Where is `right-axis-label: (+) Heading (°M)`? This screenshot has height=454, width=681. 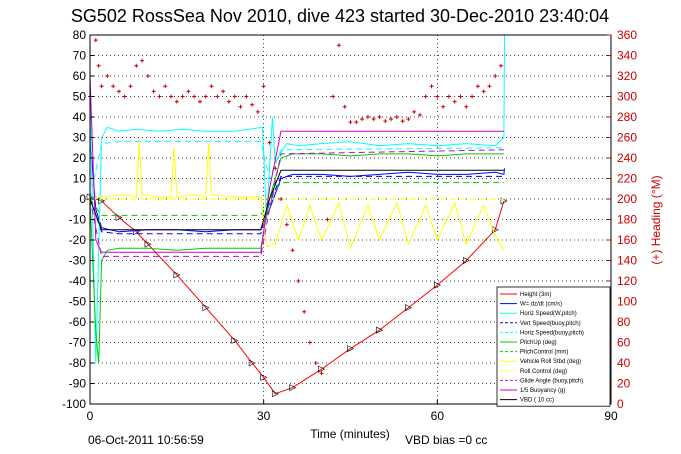 right-axis-label: (+) Heading (°M) is located at coordinates (656, 219).